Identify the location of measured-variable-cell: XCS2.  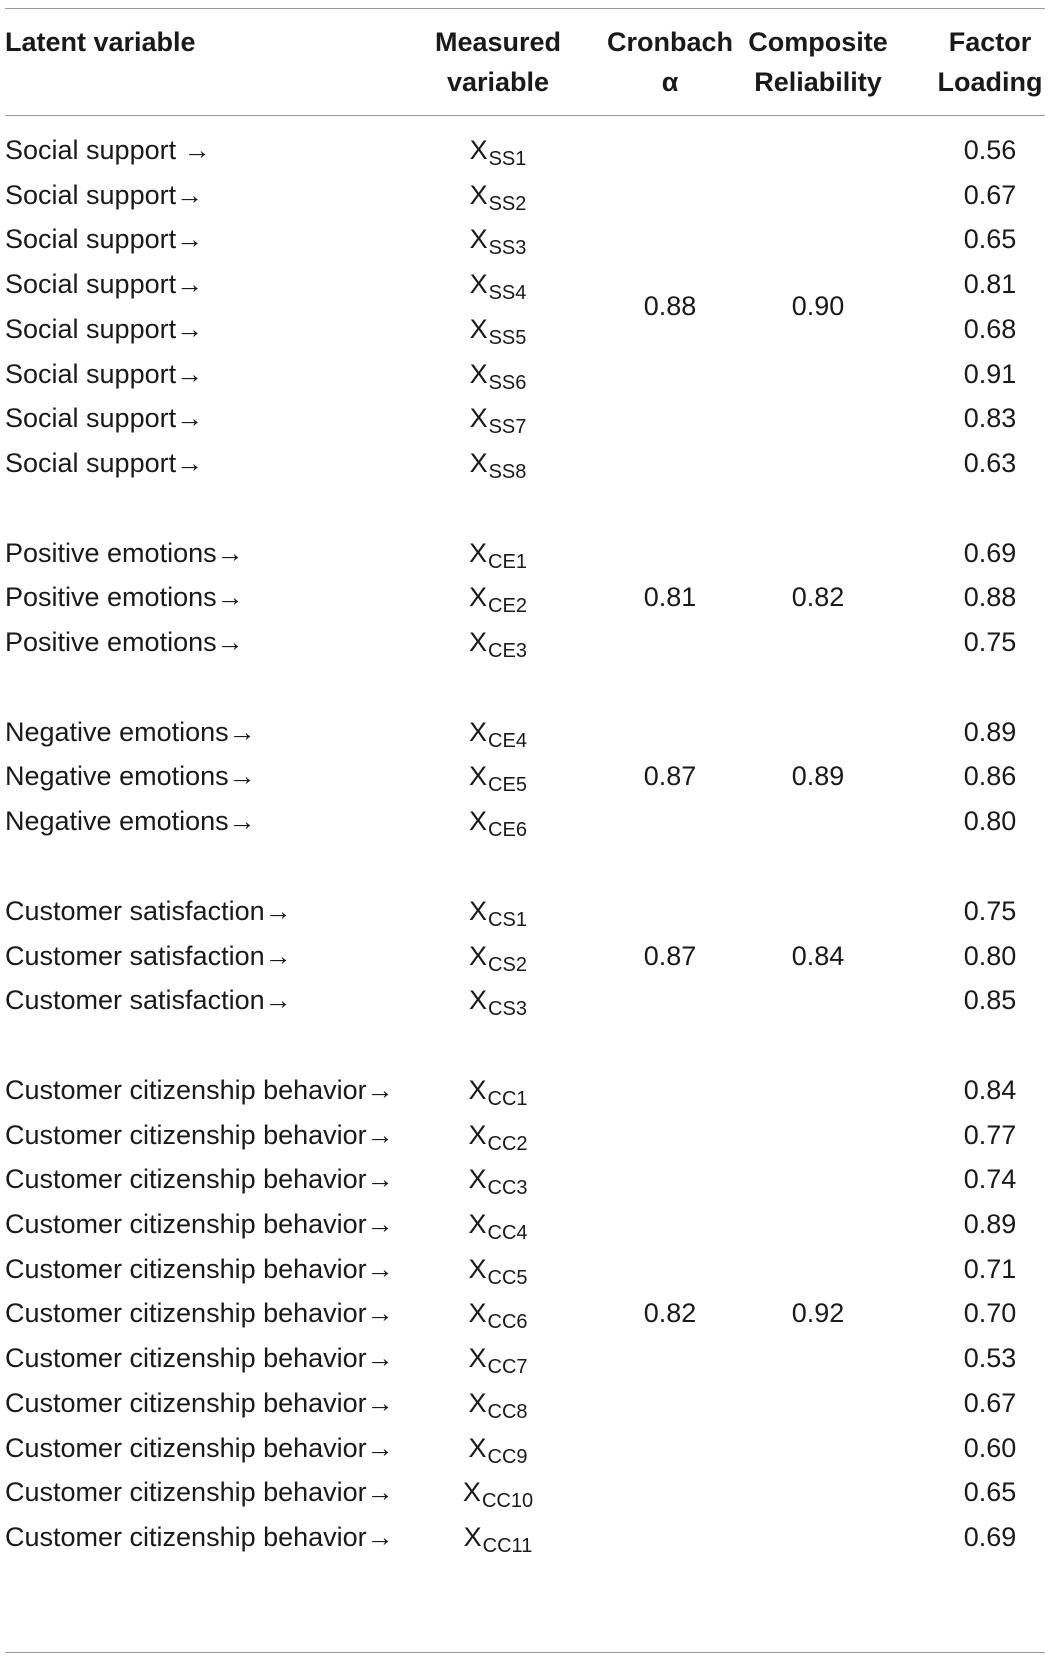
(498, 957).